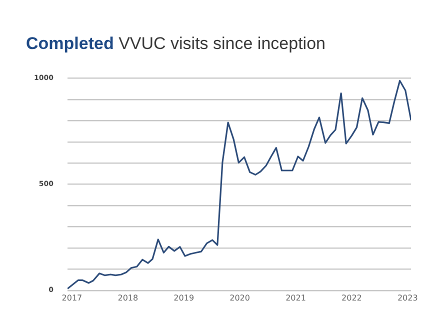  Describe the element at coordinates (352, 297) in the screenshot. I see `x-tick-label: 2022` at that location.